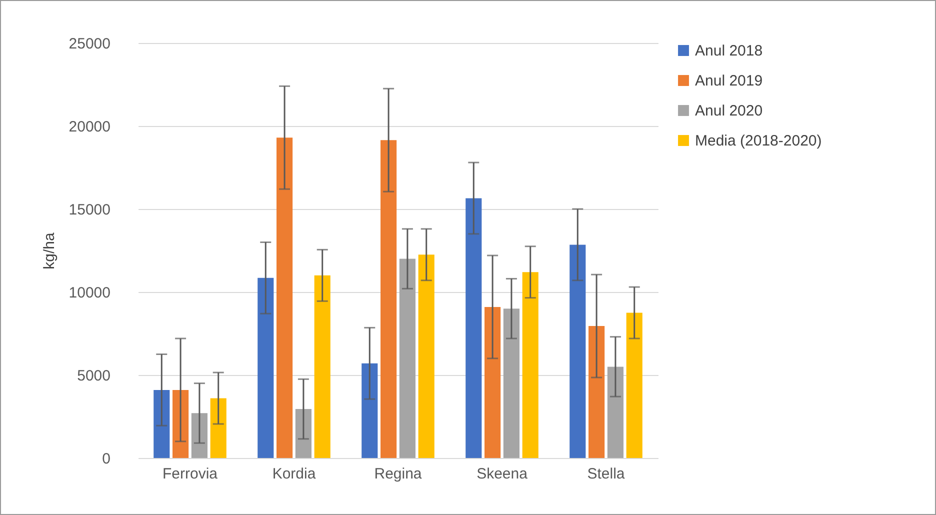 Image resolution: width=936 pixels, height=515 pixels. Describe the element at coordinates (106, 459) in the screenshot. I see `y-tick-label: 0` at that location.